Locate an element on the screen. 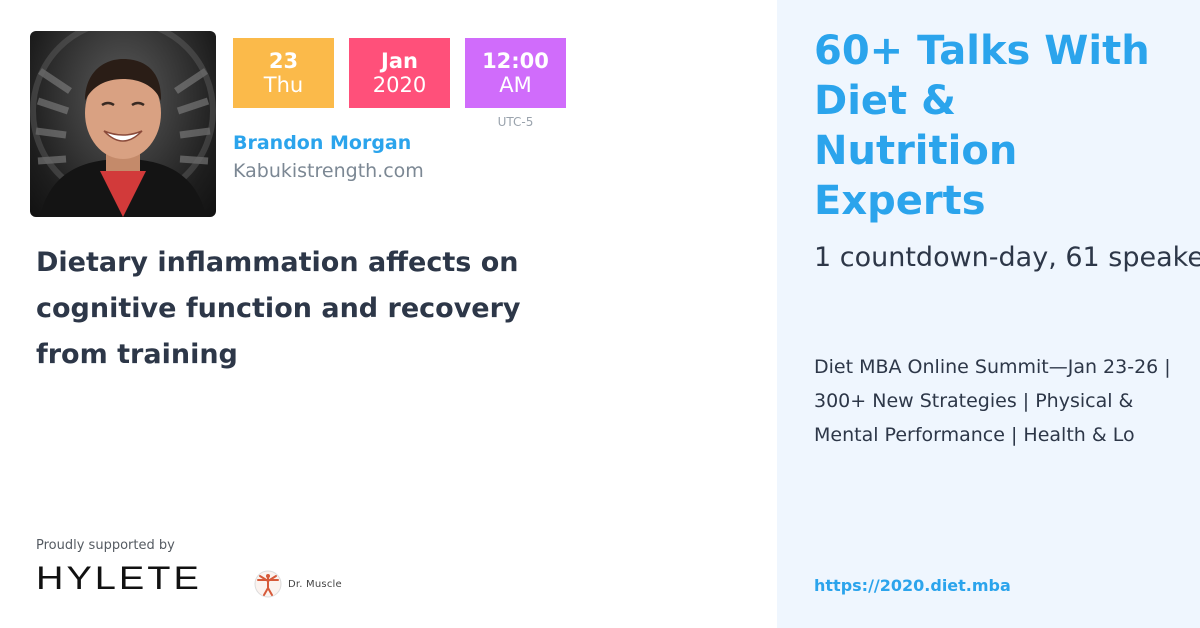 This screenshot has height=628, width=1200. month: Jan is located at coordinates (399, 61).